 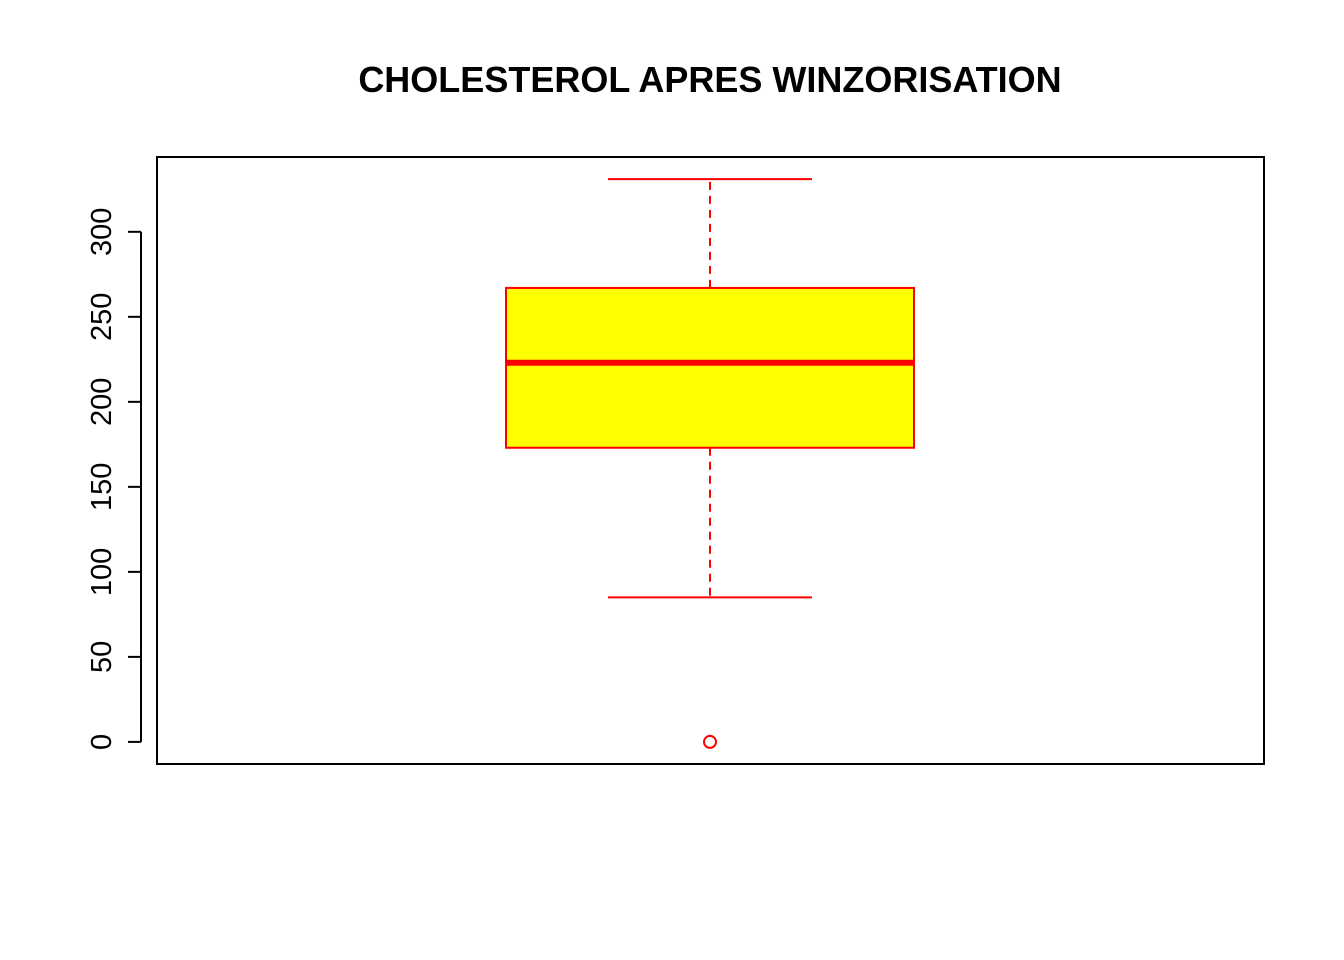 I want to click on y-tick-label: 250, so click(x=102, y=317).